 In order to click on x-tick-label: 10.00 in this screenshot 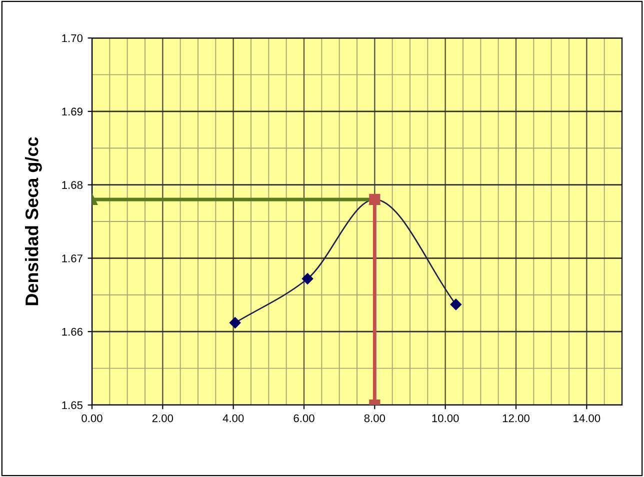, I will do `click(445, 418)`.